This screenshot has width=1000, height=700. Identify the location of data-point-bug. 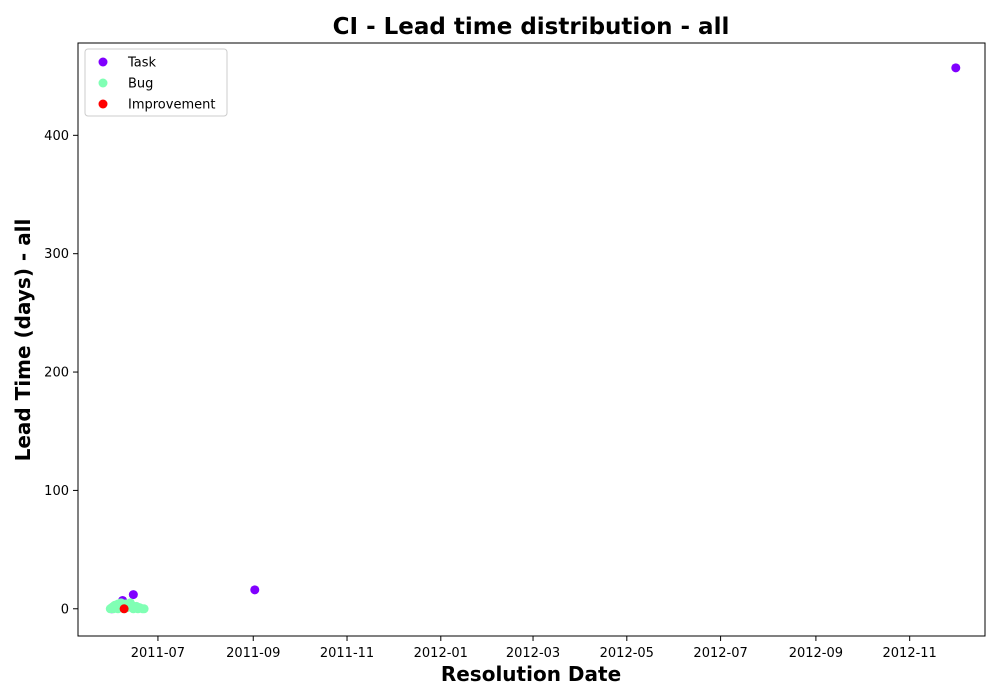
(144, 609).